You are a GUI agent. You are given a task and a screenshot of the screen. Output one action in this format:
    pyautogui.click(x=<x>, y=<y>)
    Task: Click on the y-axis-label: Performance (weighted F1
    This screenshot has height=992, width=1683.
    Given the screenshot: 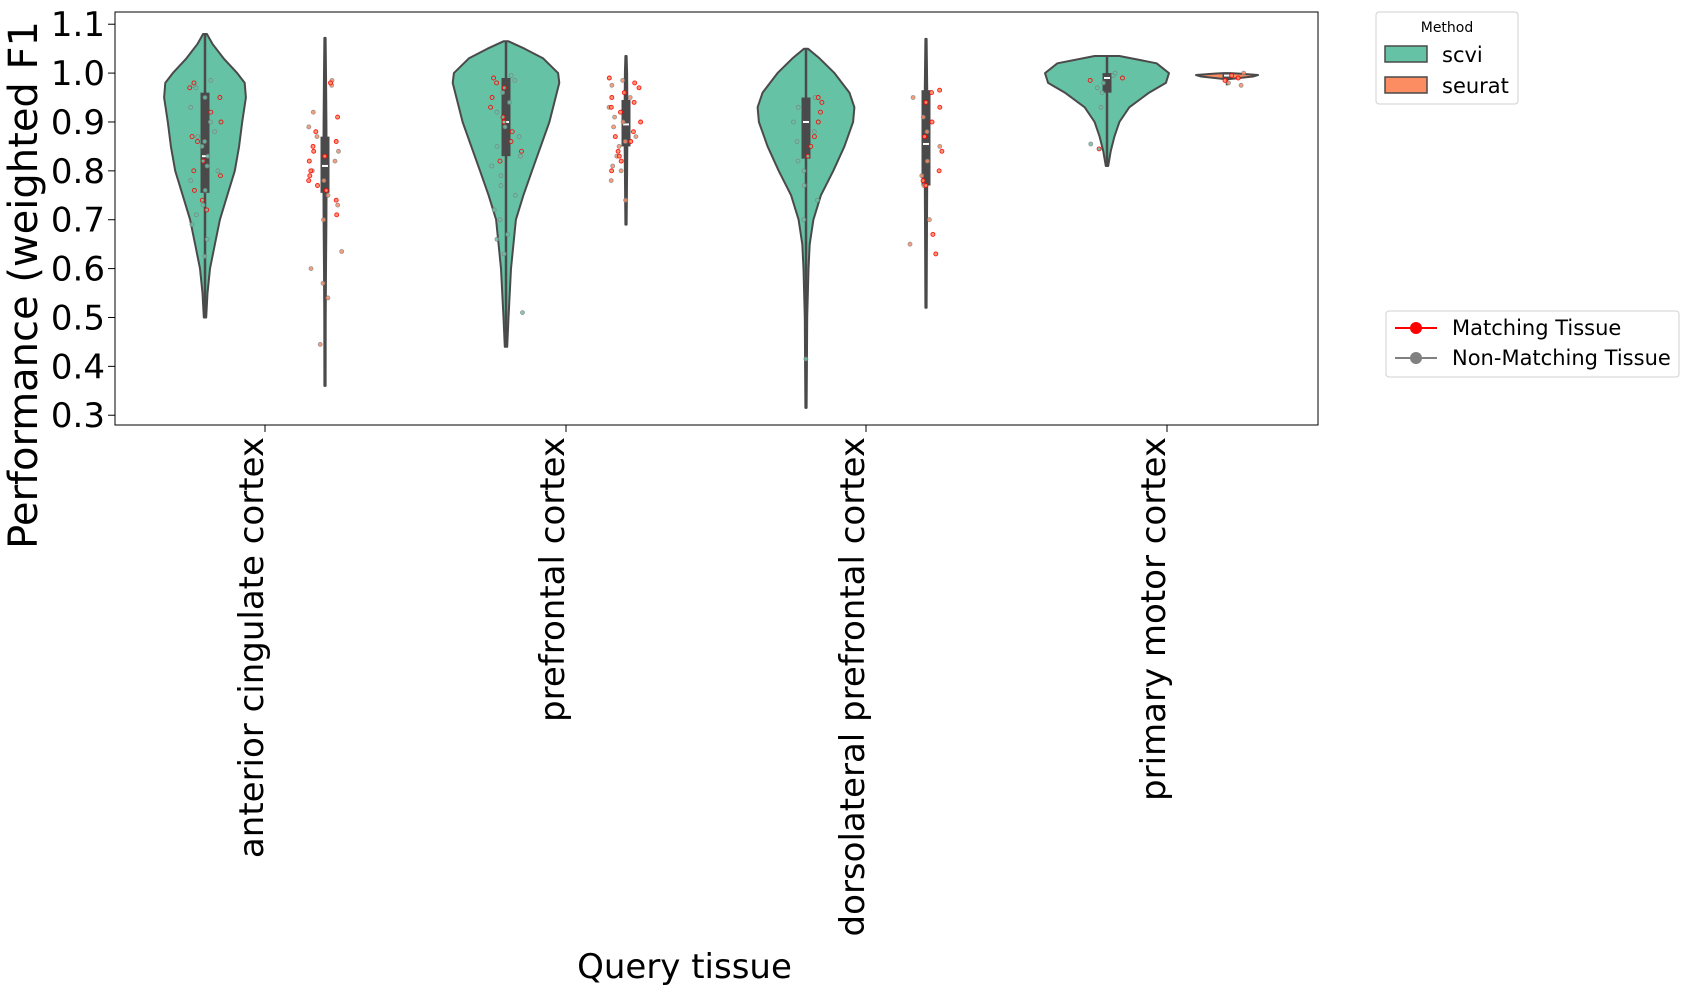 What is the action you would take?
    pyautogui.click(x=24, y=285)
    